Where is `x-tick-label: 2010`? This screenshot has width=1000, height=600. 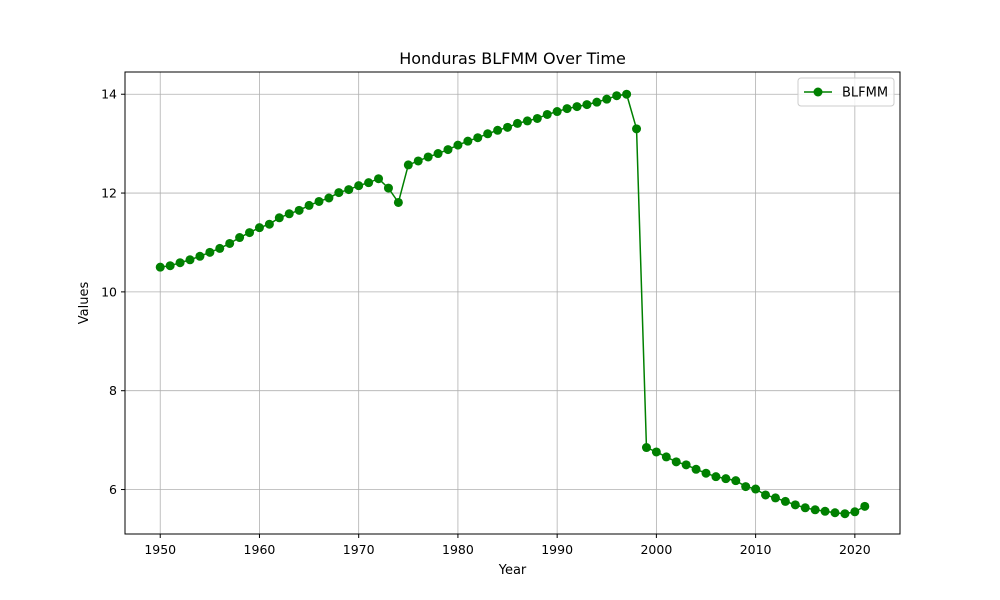
x-tick-label: 2010 is located at coordinates (756, 549).